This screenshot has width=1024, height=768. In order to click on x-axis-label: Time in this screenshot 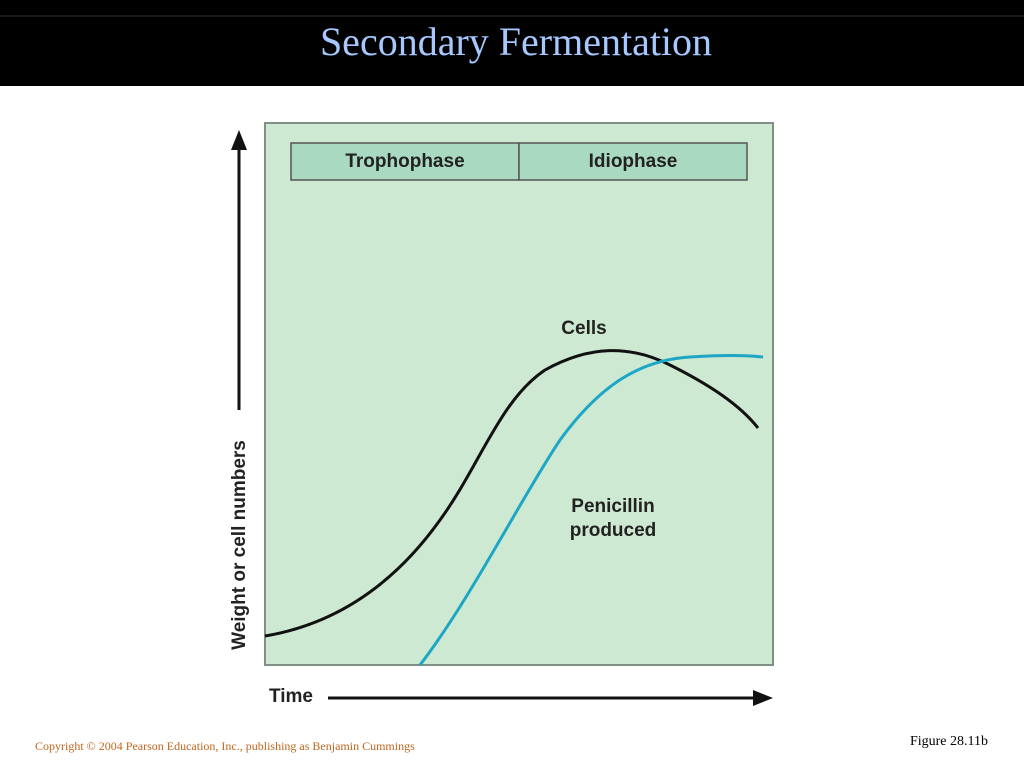, I will do `click(291, 696)`.